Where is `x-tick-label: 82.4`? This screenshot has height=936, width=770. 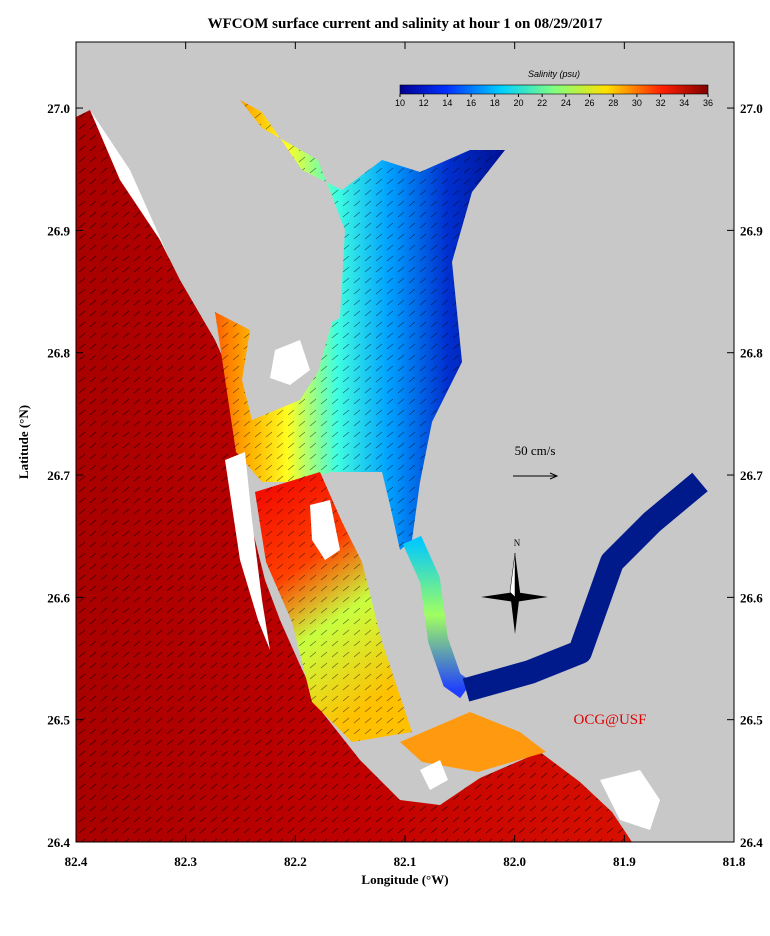 x-tick-label: 82.4 is located at coordinates (76, 861).